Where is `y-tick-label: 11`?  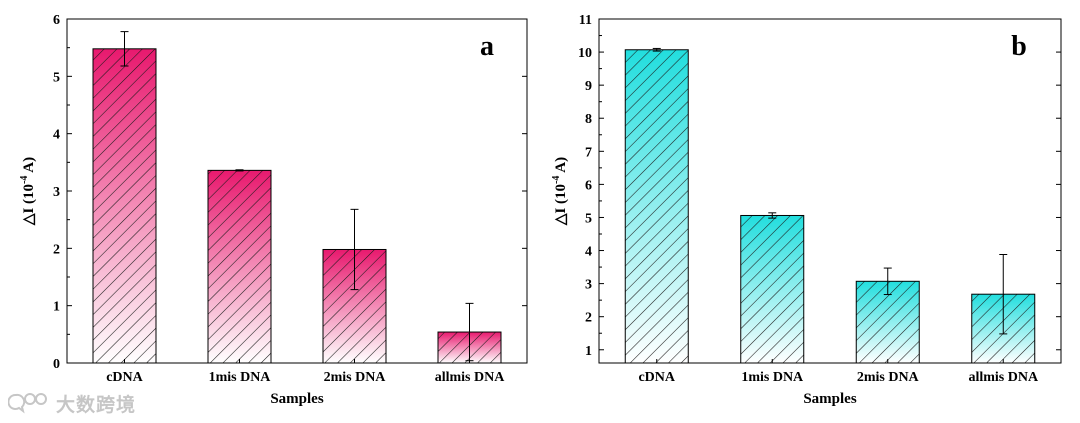 y-tick-label: 11 is located at coordinates (585, 20).